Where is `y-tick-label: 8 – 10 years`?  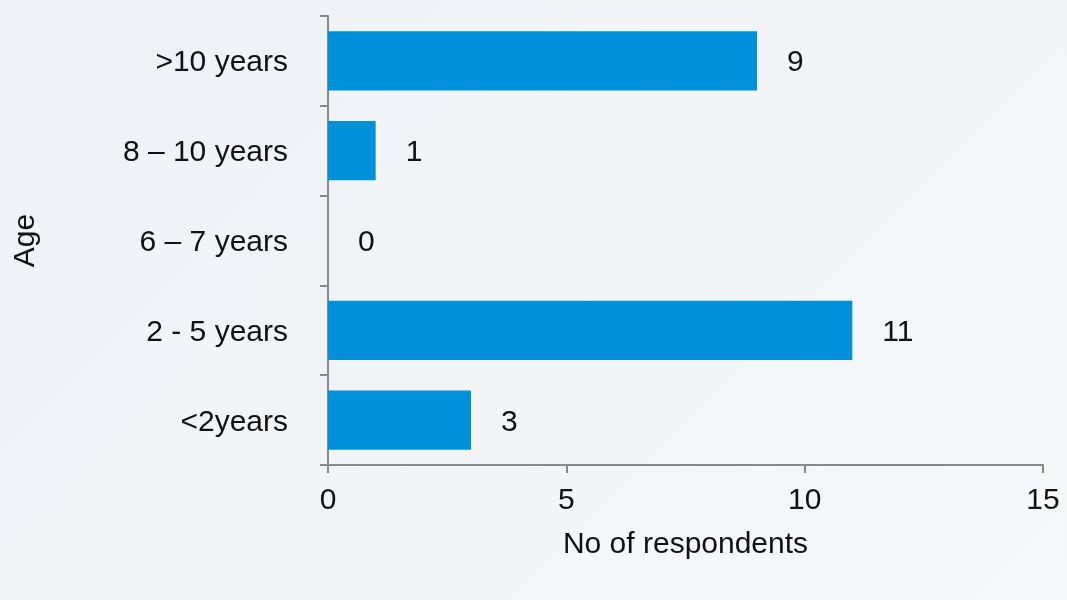 y-tick-label: 8 – 10 years is located at coordinates (205, 151).